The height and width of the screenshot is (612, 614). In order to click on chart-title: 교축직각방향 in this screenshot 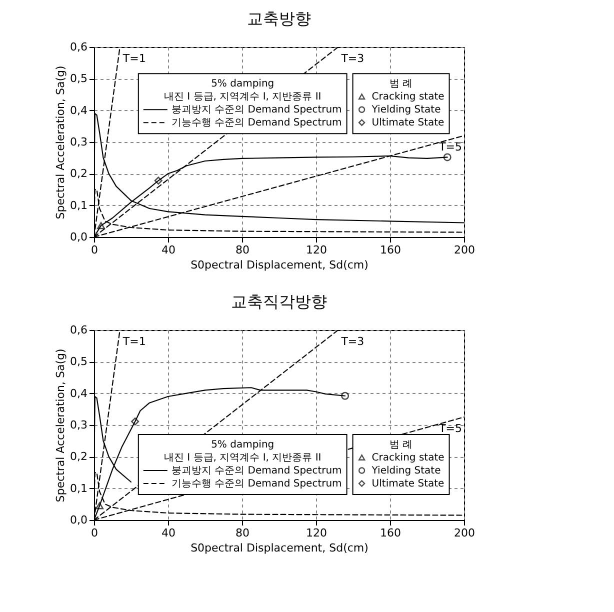, I will do `click(279, 301)`.